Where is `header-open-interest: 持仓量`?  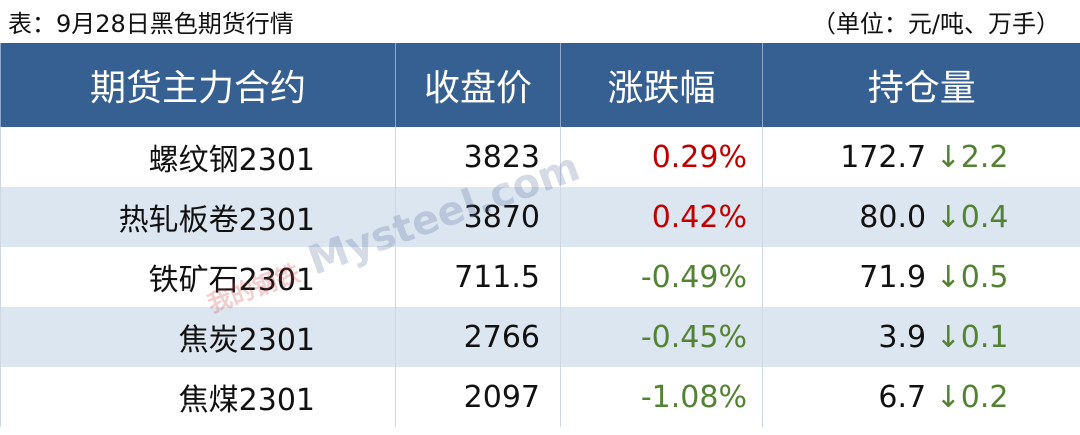
header-open-interest: 持仓量 is located at coordinates (921, 85).